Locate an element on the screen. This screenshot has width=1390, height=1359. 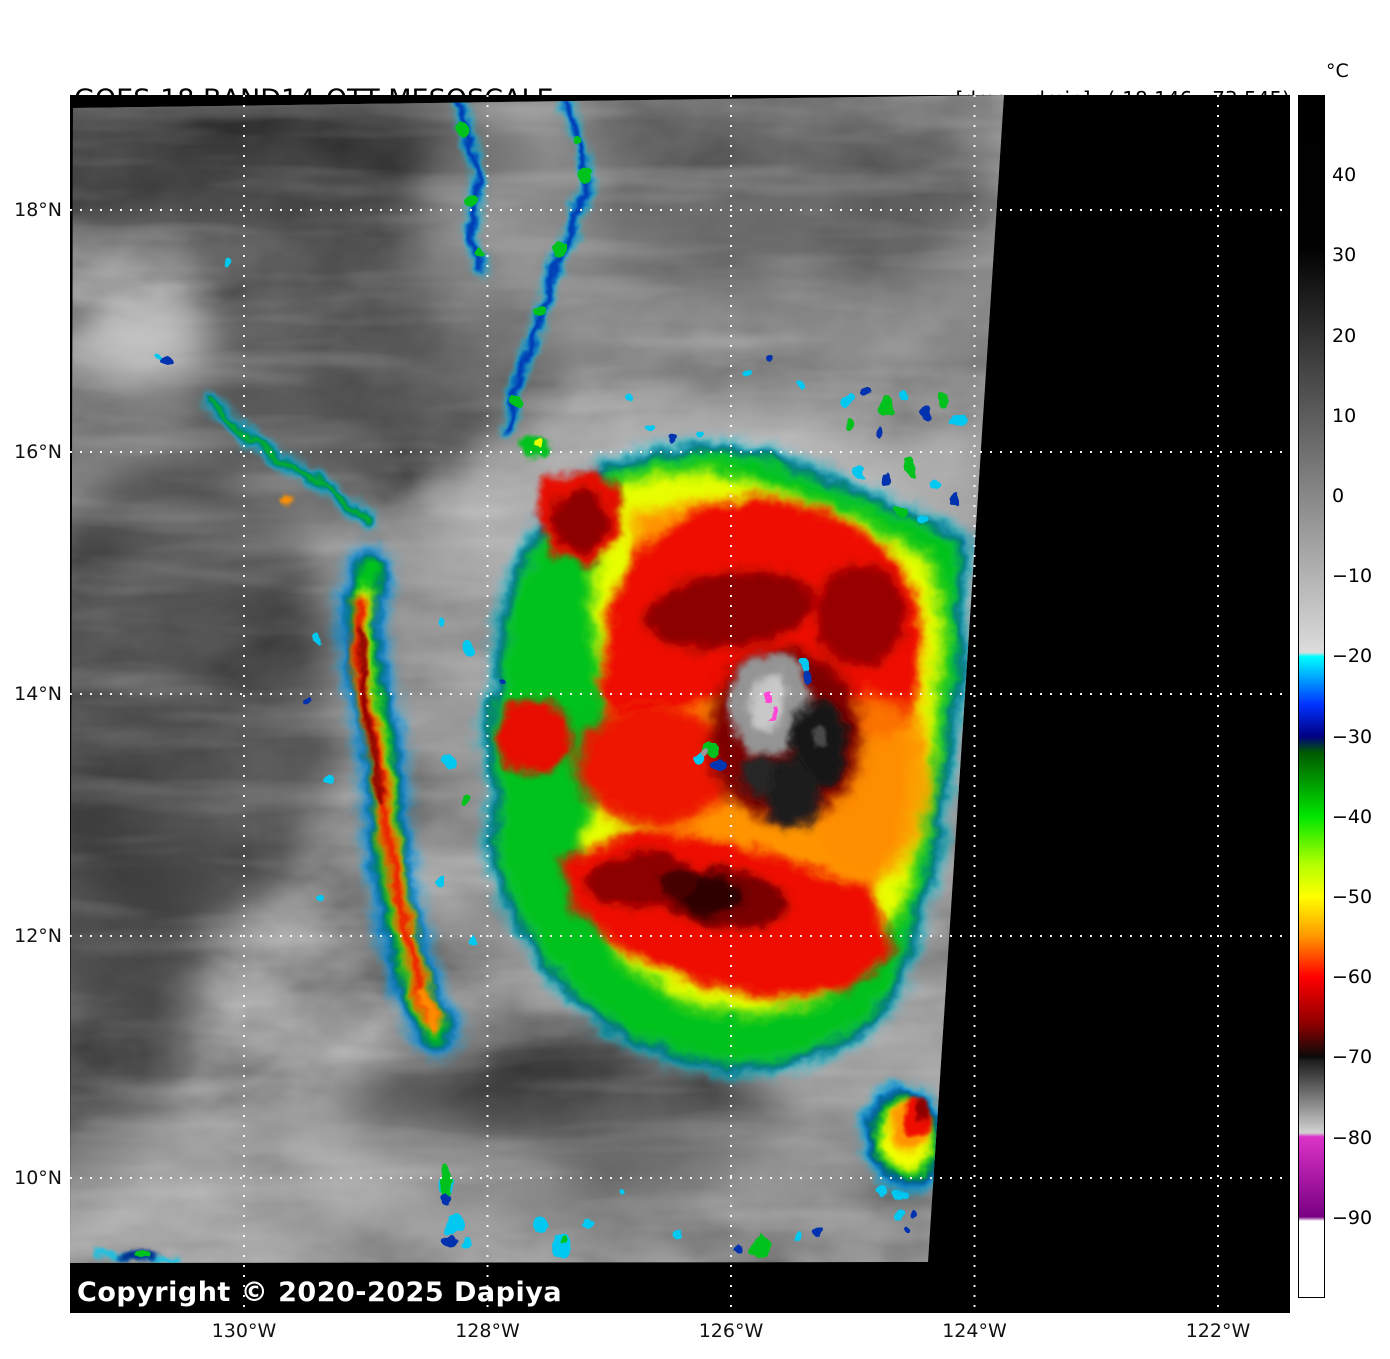
lon-tick-label: 122°W is located at coordinates (1218, 1331).